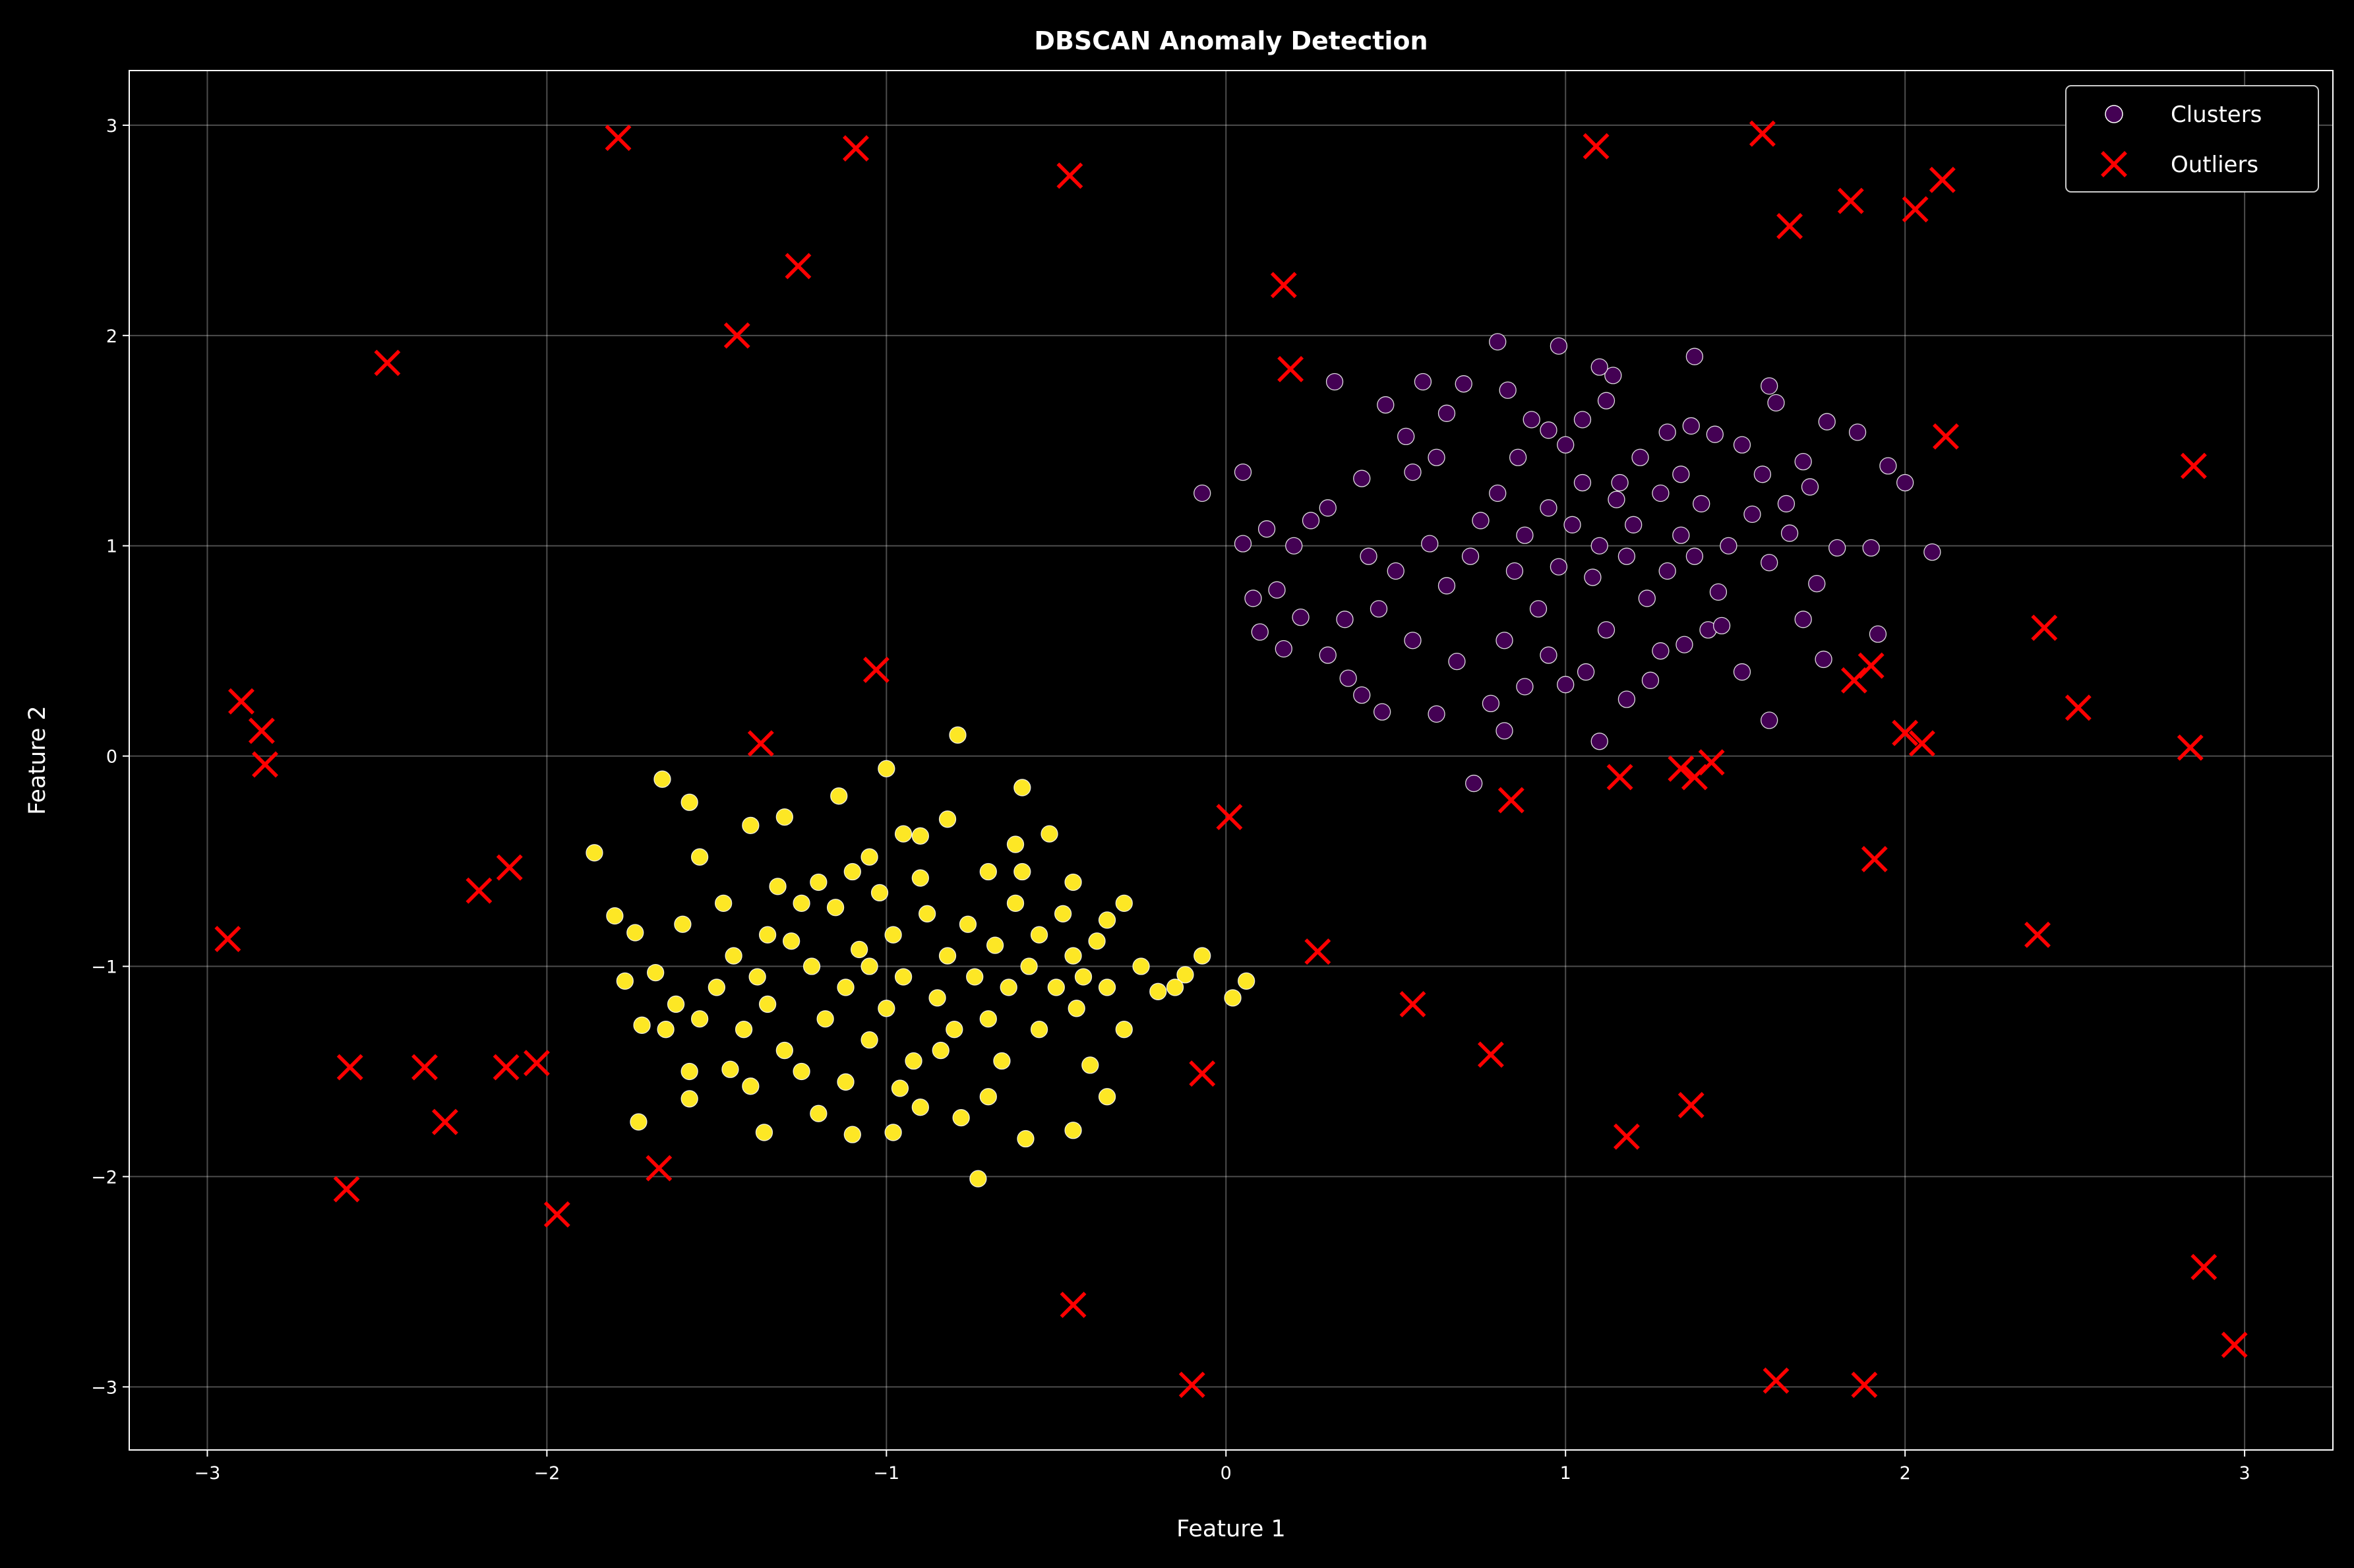  I want to click on legend: Clusters Outliers, so click(2192, 139).